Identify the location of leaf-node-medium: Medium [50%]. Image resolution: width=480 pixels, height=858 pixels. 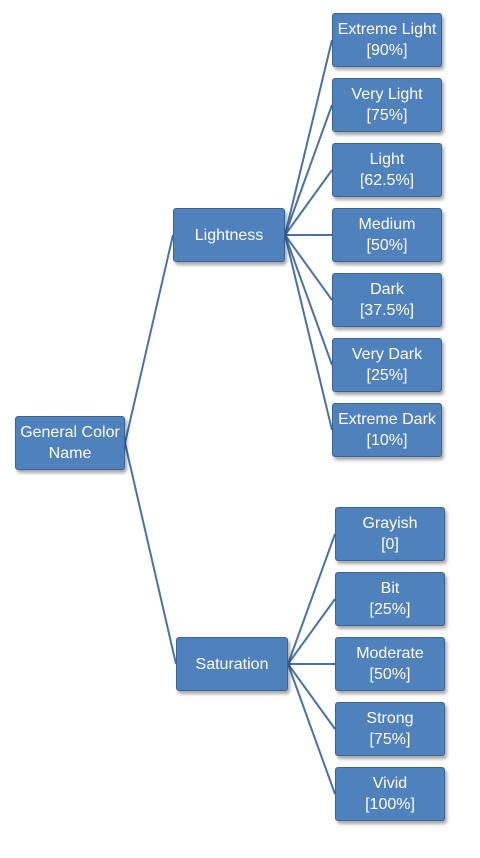
(387, 235).